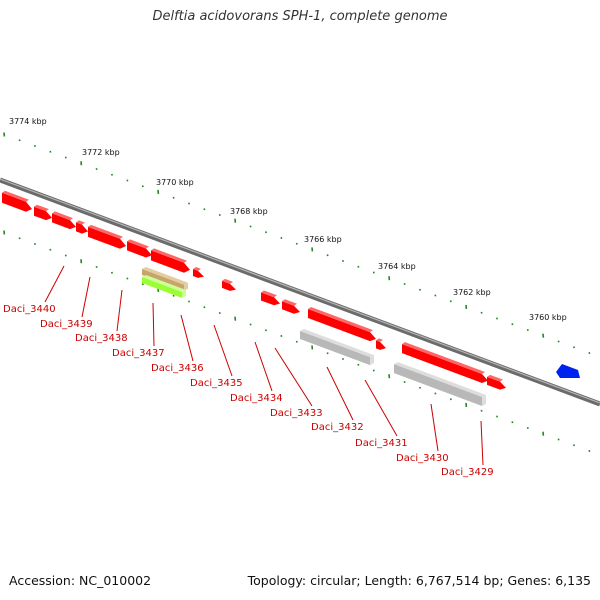 The height and width of the screenshot is (600, 600). I want to click on gene-label: Daci_3429, so click(467, 472).